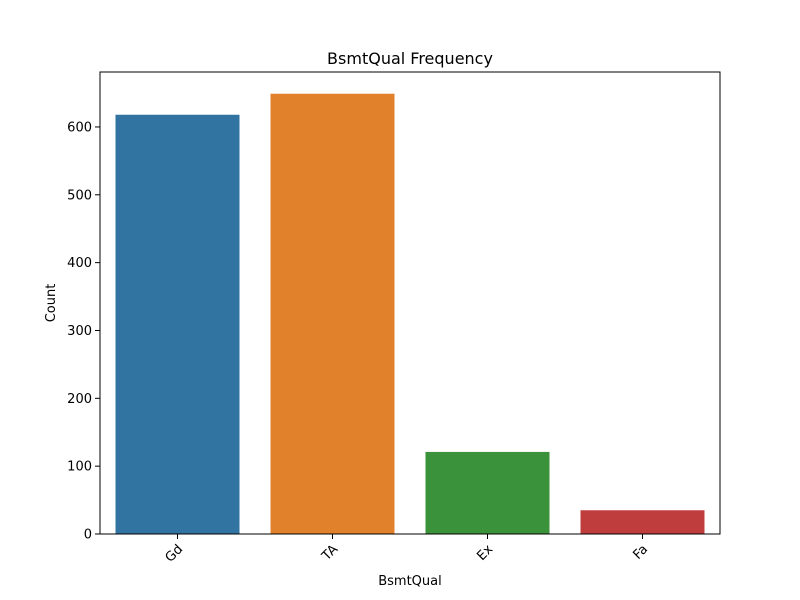  I want to click on y-tick-label: 0, so click(88, 535).